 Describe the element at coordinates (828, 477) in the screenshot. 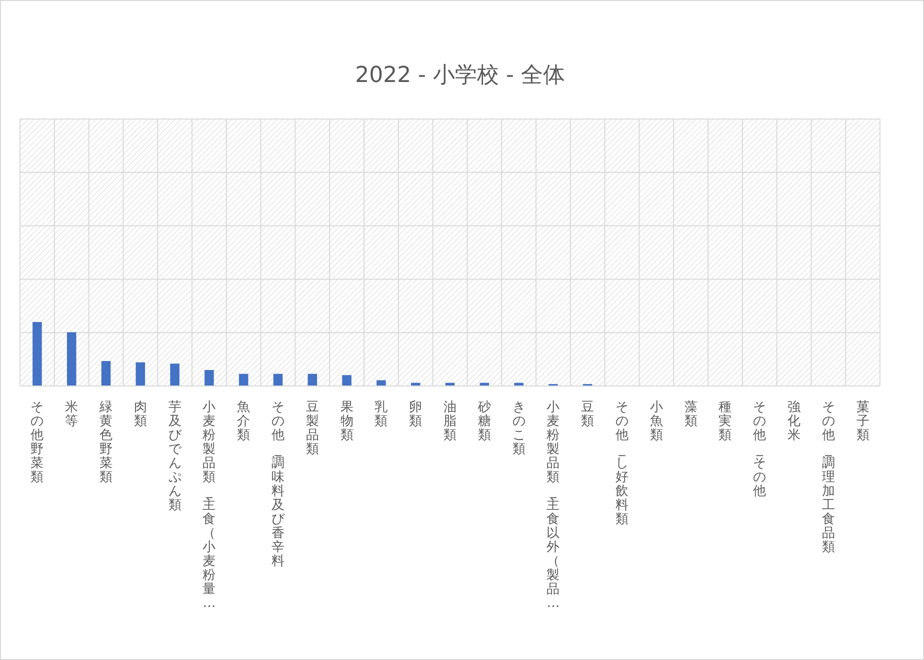

I see `category-label: その他_調理加工食品類` at that location.